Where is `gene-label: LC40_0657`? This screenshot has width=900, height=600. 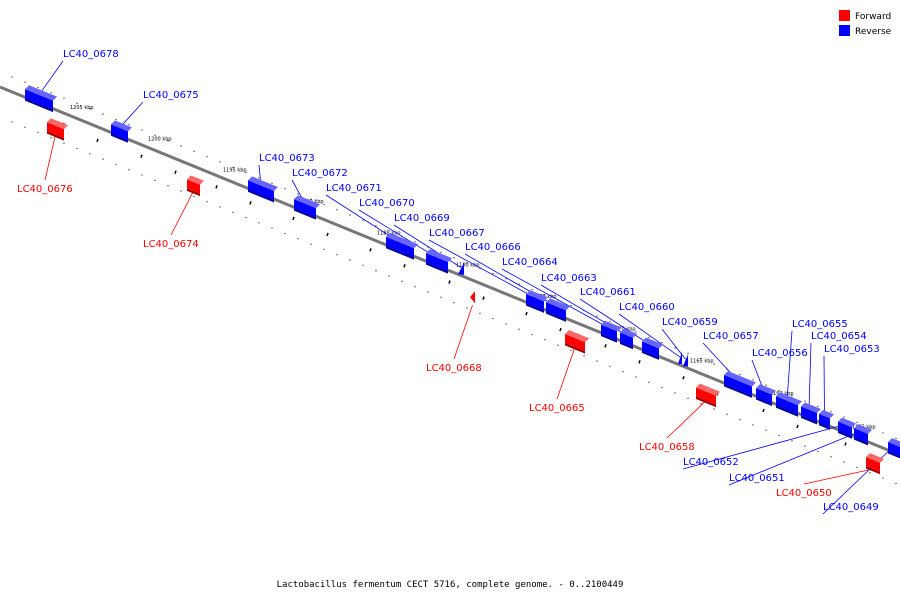 gene-label: LC40_0657 is located at coordinates (731, 336).